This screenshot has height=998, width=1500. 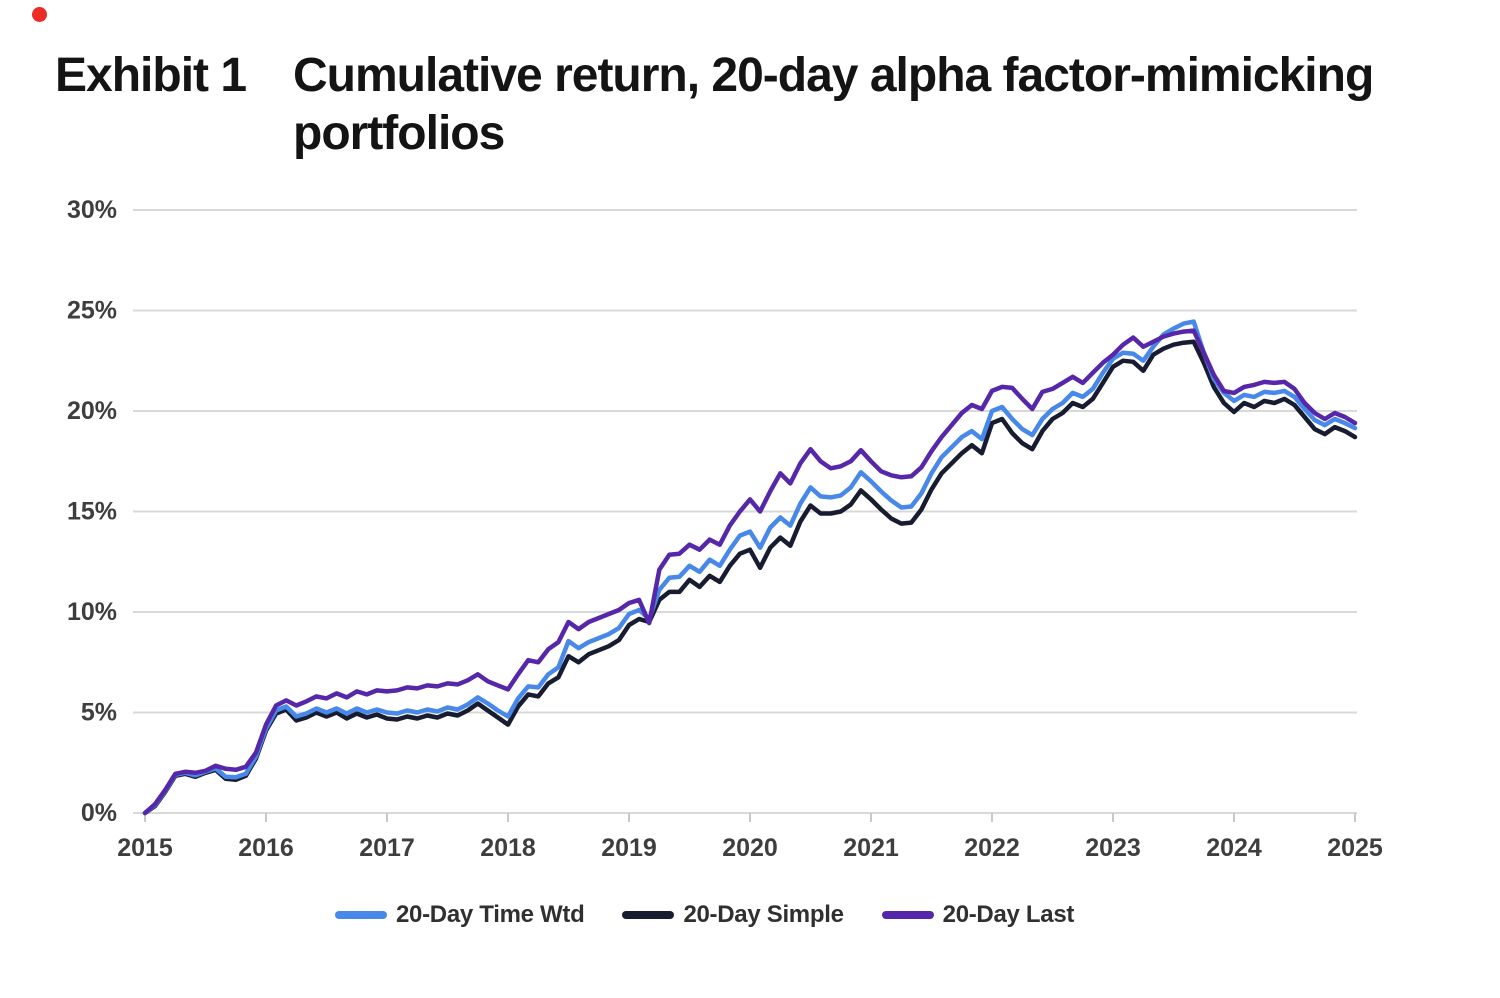 I want to click on legend-item: 20-Day Last, so click(x=978, y=915).